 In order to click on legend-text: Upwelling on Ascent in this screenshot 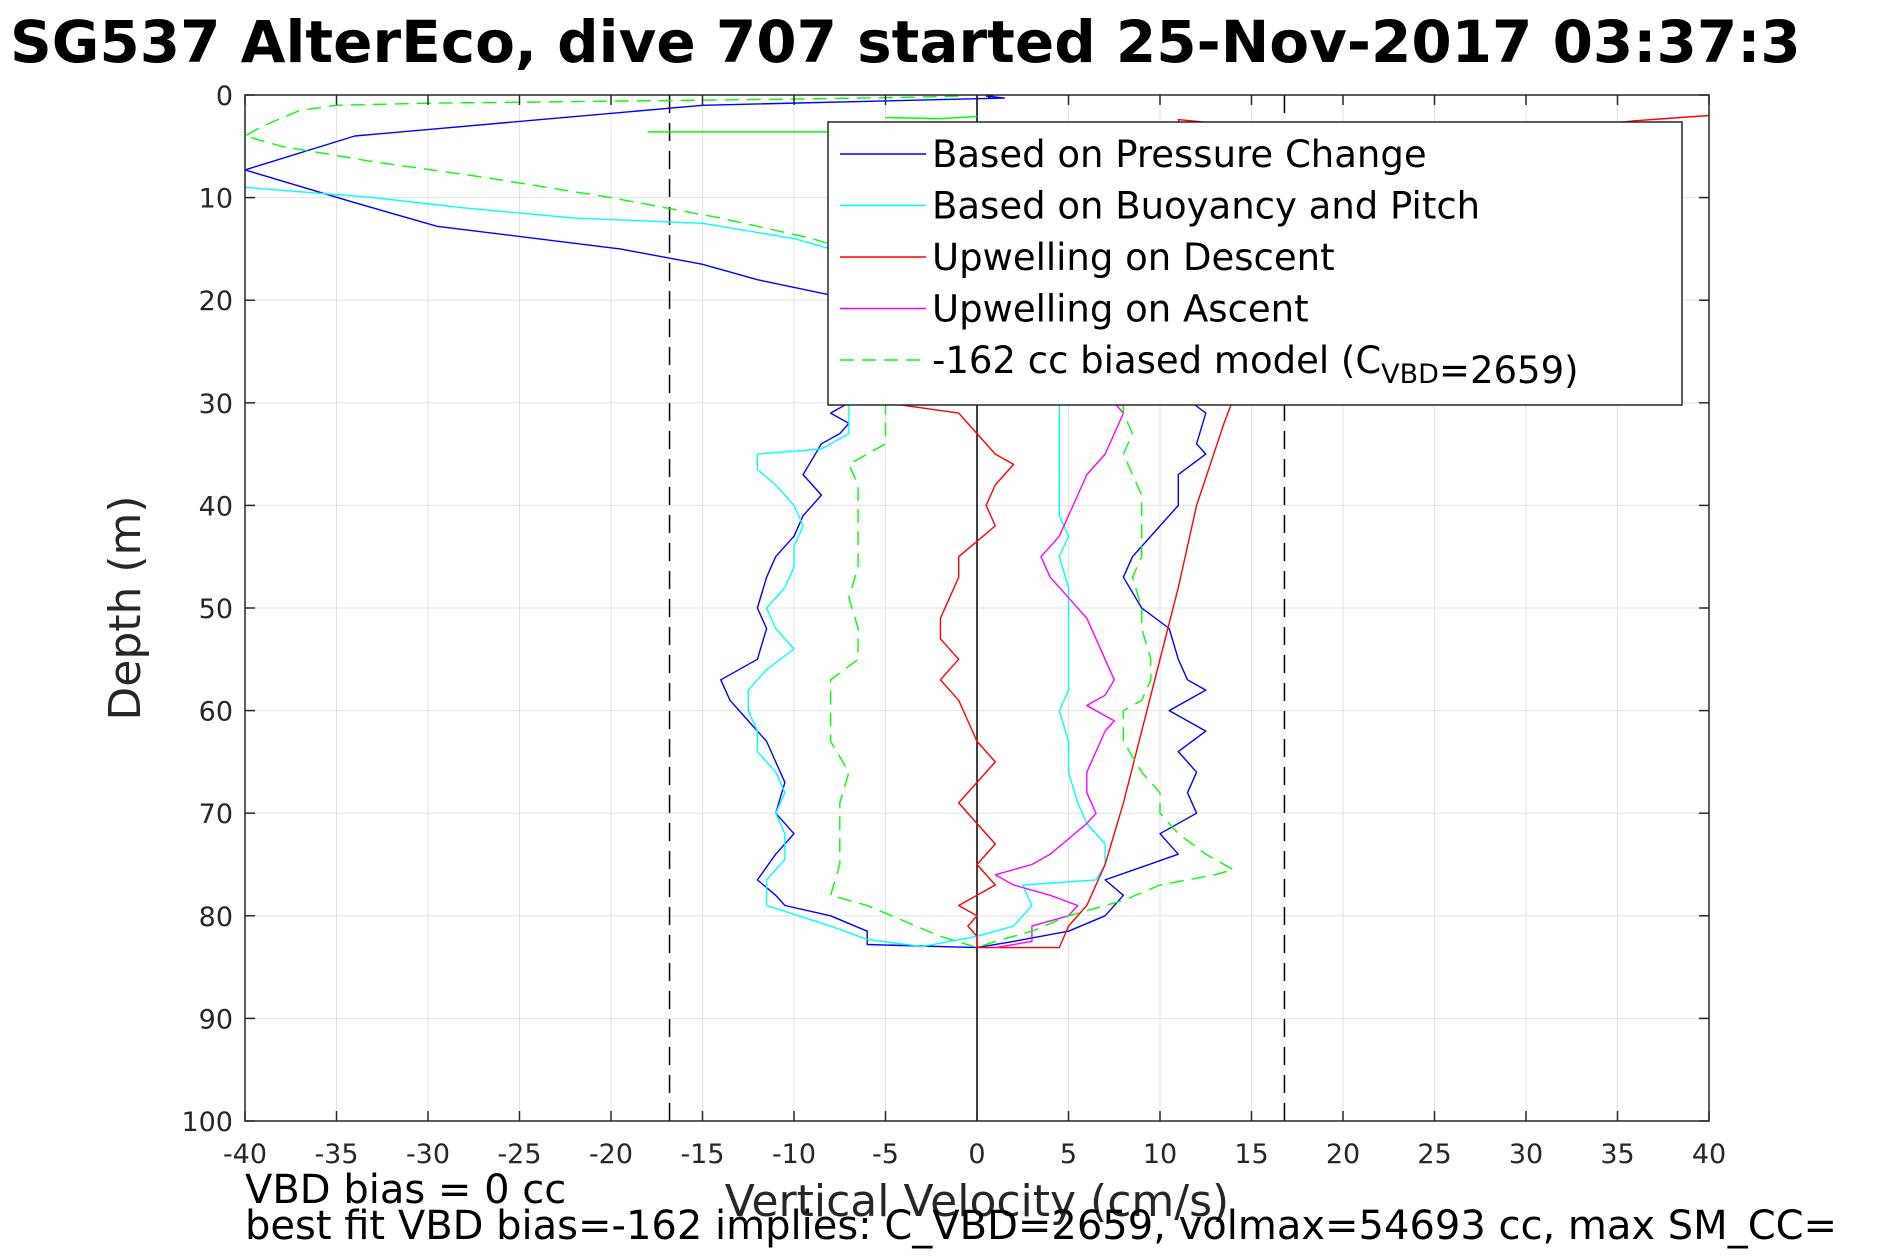, I will do `click(1120, 309)`.